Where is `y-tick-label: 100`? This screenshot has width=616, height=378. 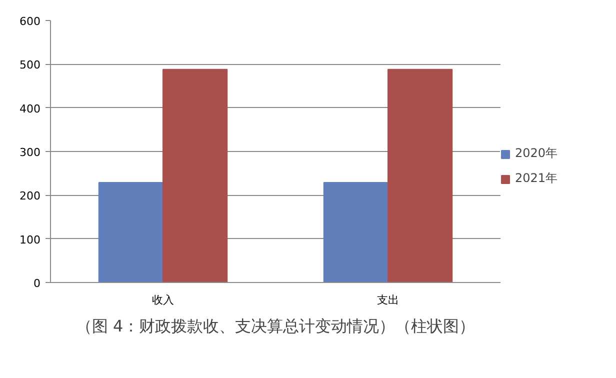 y-tick-label: 100 is located at coordinates (30, 239).